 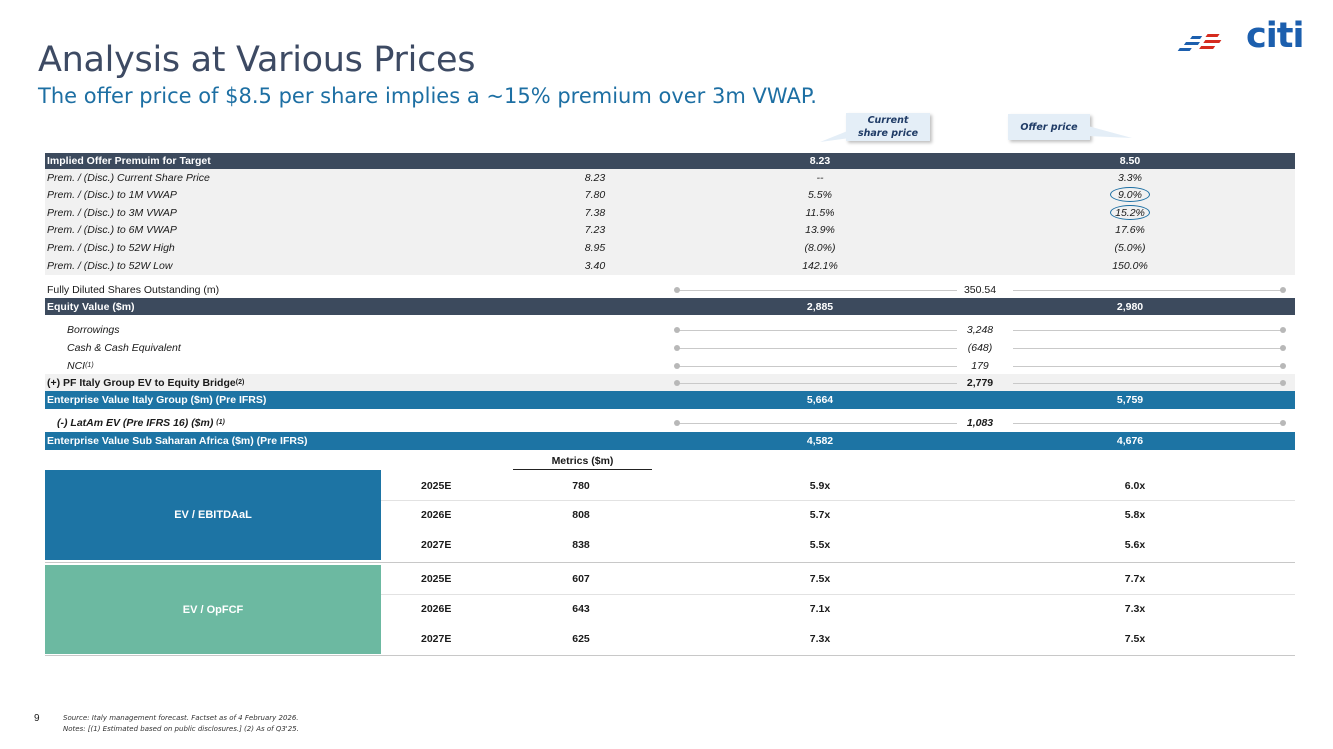 I want to click on bridge-value: 2,779, so click(x=980, y=382).